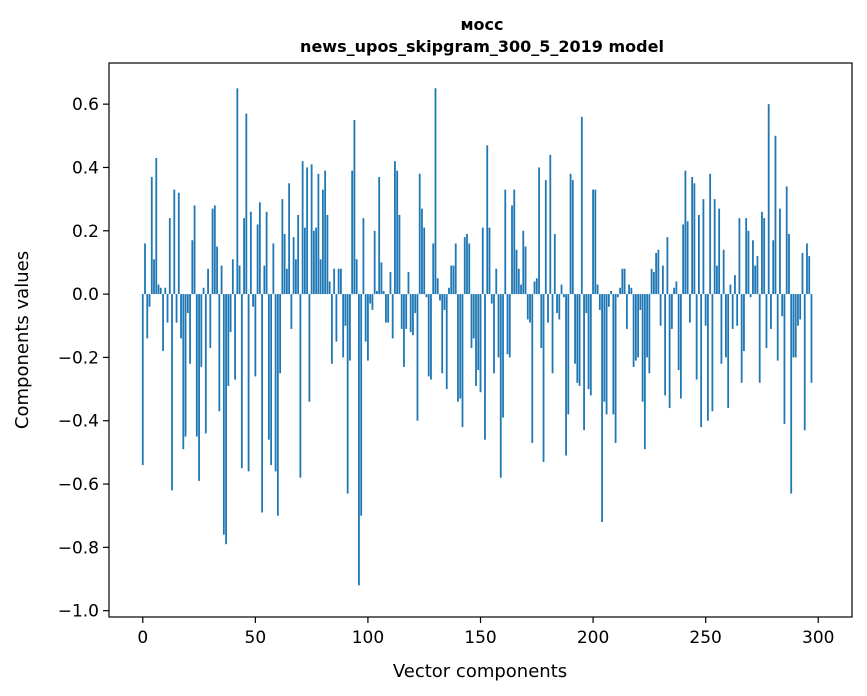  Describe the element at coordinates (705, 638) in the screenshot. I see `x-tick-label: 250` at that location.